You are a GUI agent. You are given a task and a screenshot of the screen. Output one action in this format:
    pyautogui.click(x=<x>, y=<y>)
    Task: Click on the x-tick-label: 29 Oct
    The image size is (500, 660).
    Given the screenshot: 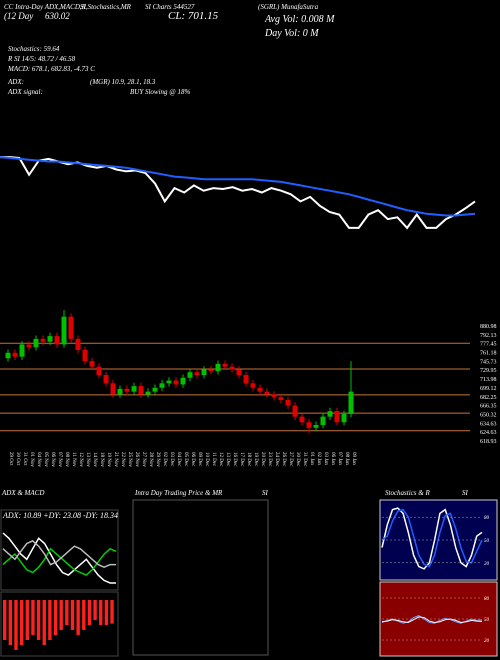 What is the action you would take?
    pyautogui.click(x=10, y=459)
    